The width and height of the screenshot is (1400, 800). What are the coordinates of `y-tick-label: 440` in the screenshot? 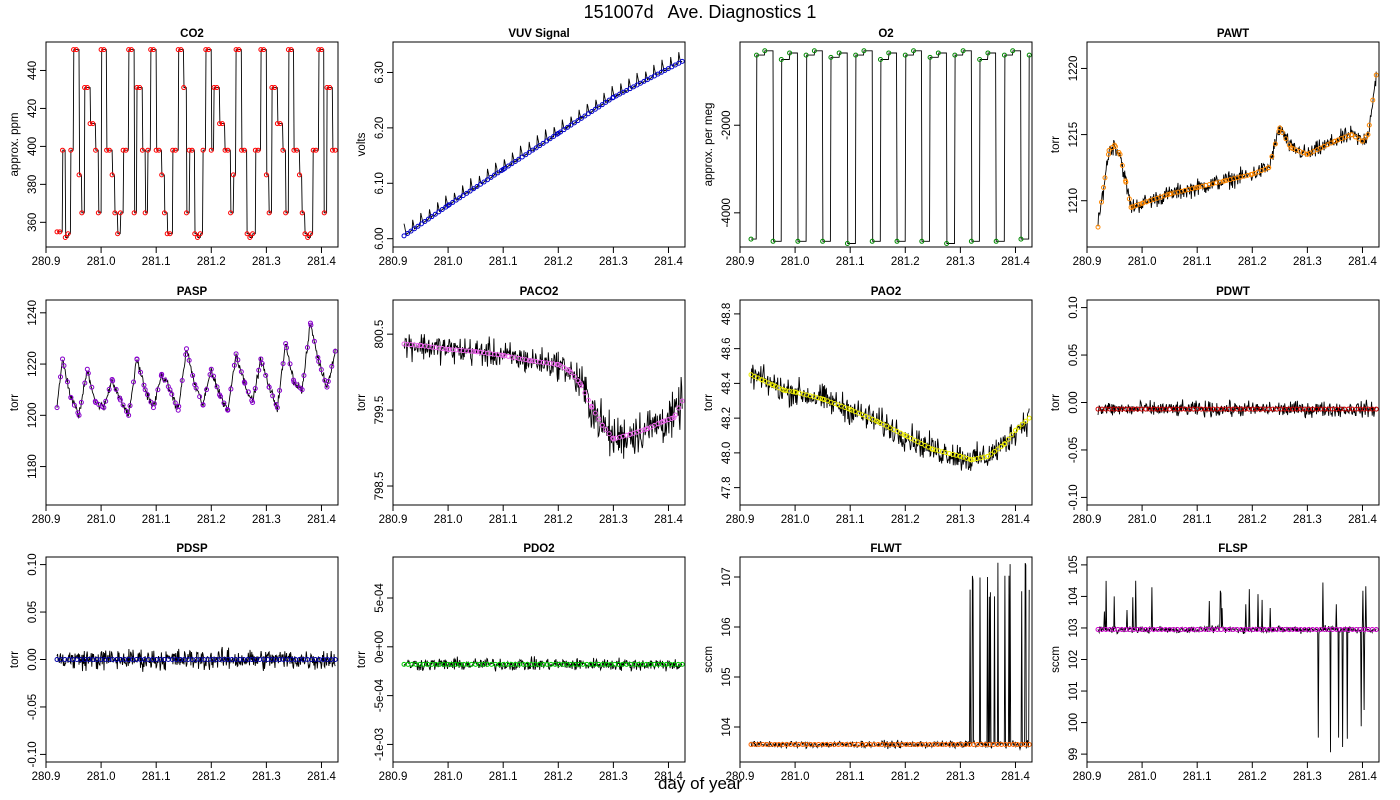 It's located at (33, 70).